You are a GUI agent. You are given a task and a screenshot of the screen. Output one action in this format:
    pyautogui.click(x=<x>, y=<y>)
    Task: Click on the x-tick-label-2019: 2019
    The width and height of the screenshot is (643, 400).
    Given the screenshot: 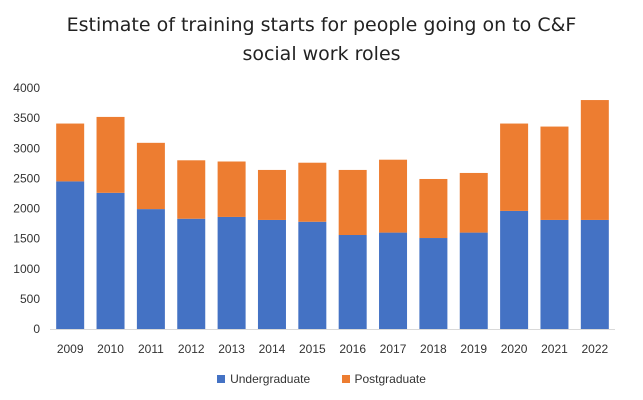 What is the action you would take?
    pyautogui.click(x=473, y=349)
    